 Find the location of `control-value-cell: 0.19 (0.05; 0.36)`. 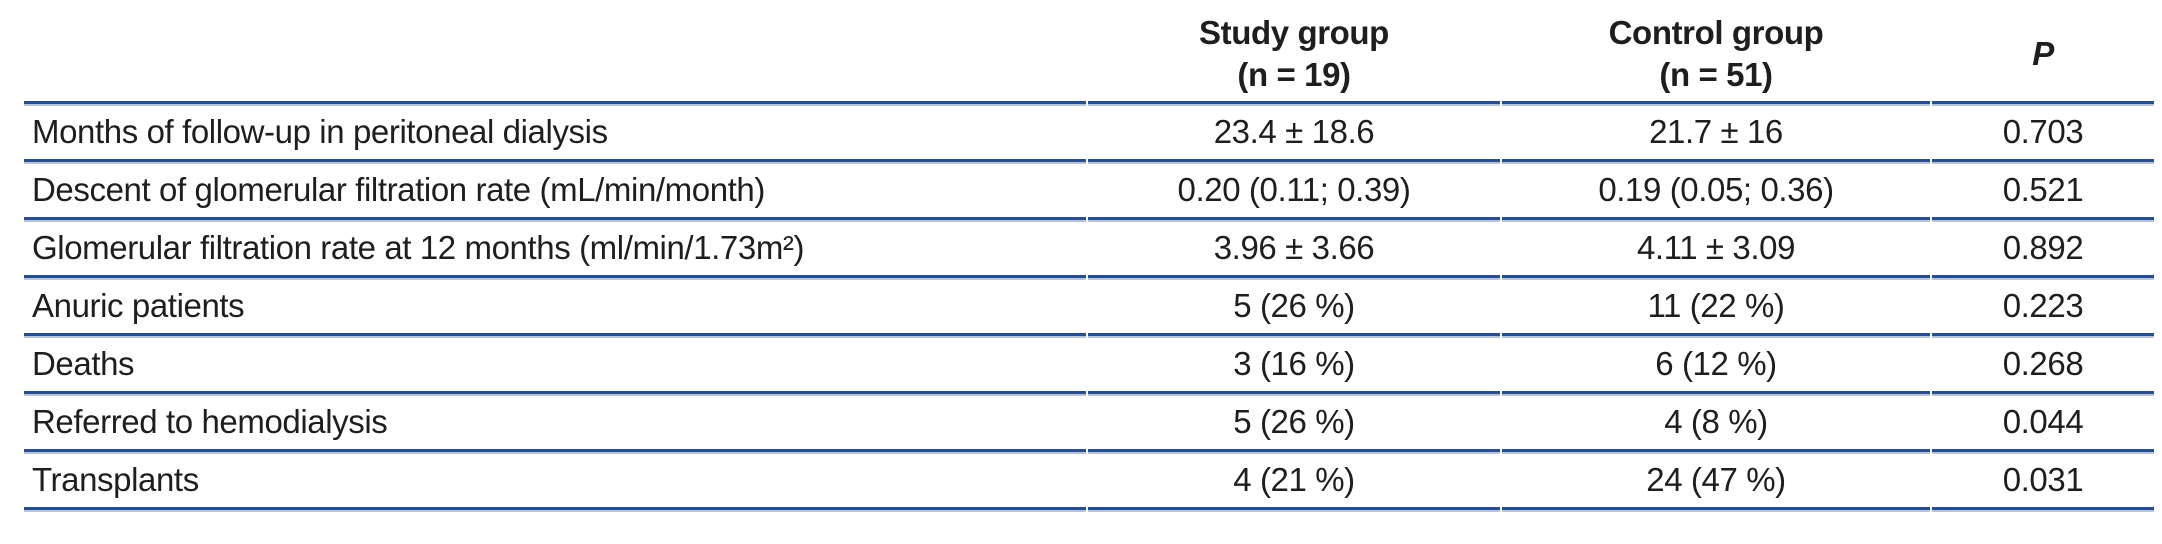

control-value-cell: 0.19 (0.05; 0.36) is located at coordinates (1716, 193).